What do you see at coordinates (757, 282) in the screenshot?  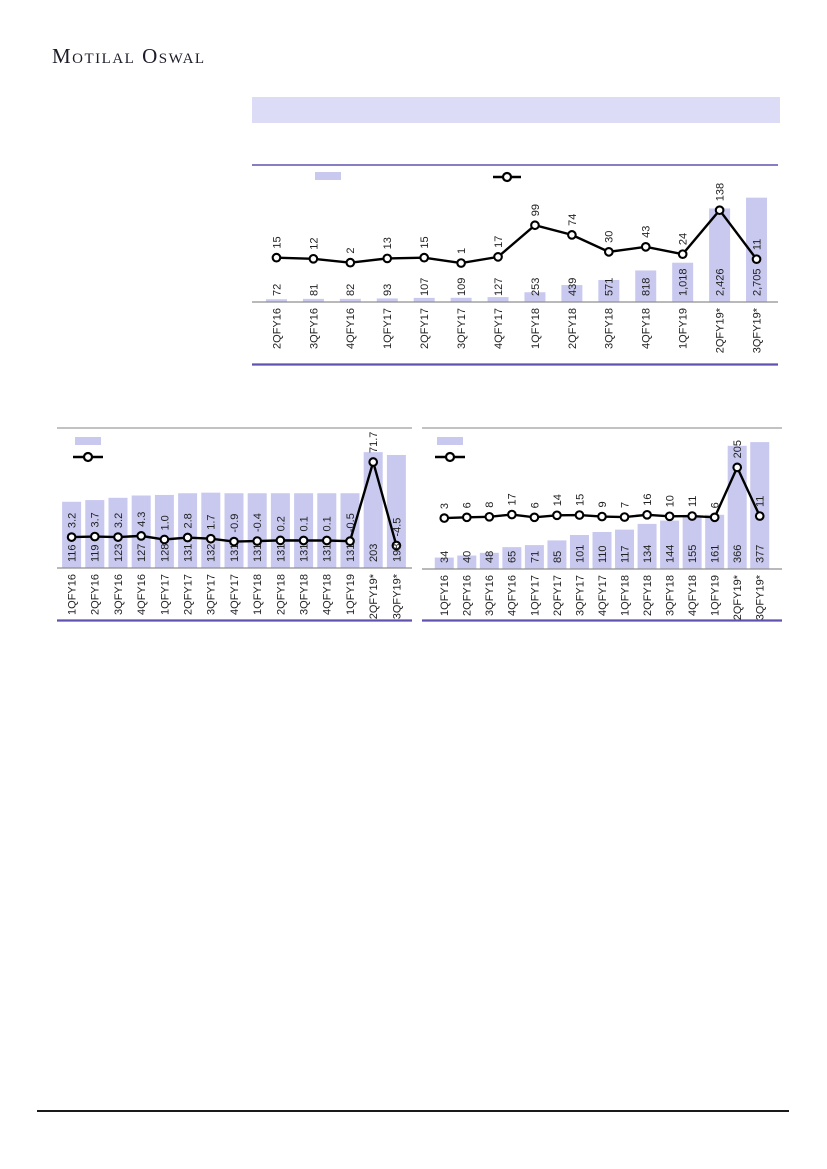 I see `bar-value-label: 2,705` at bounding box center [757, 282].